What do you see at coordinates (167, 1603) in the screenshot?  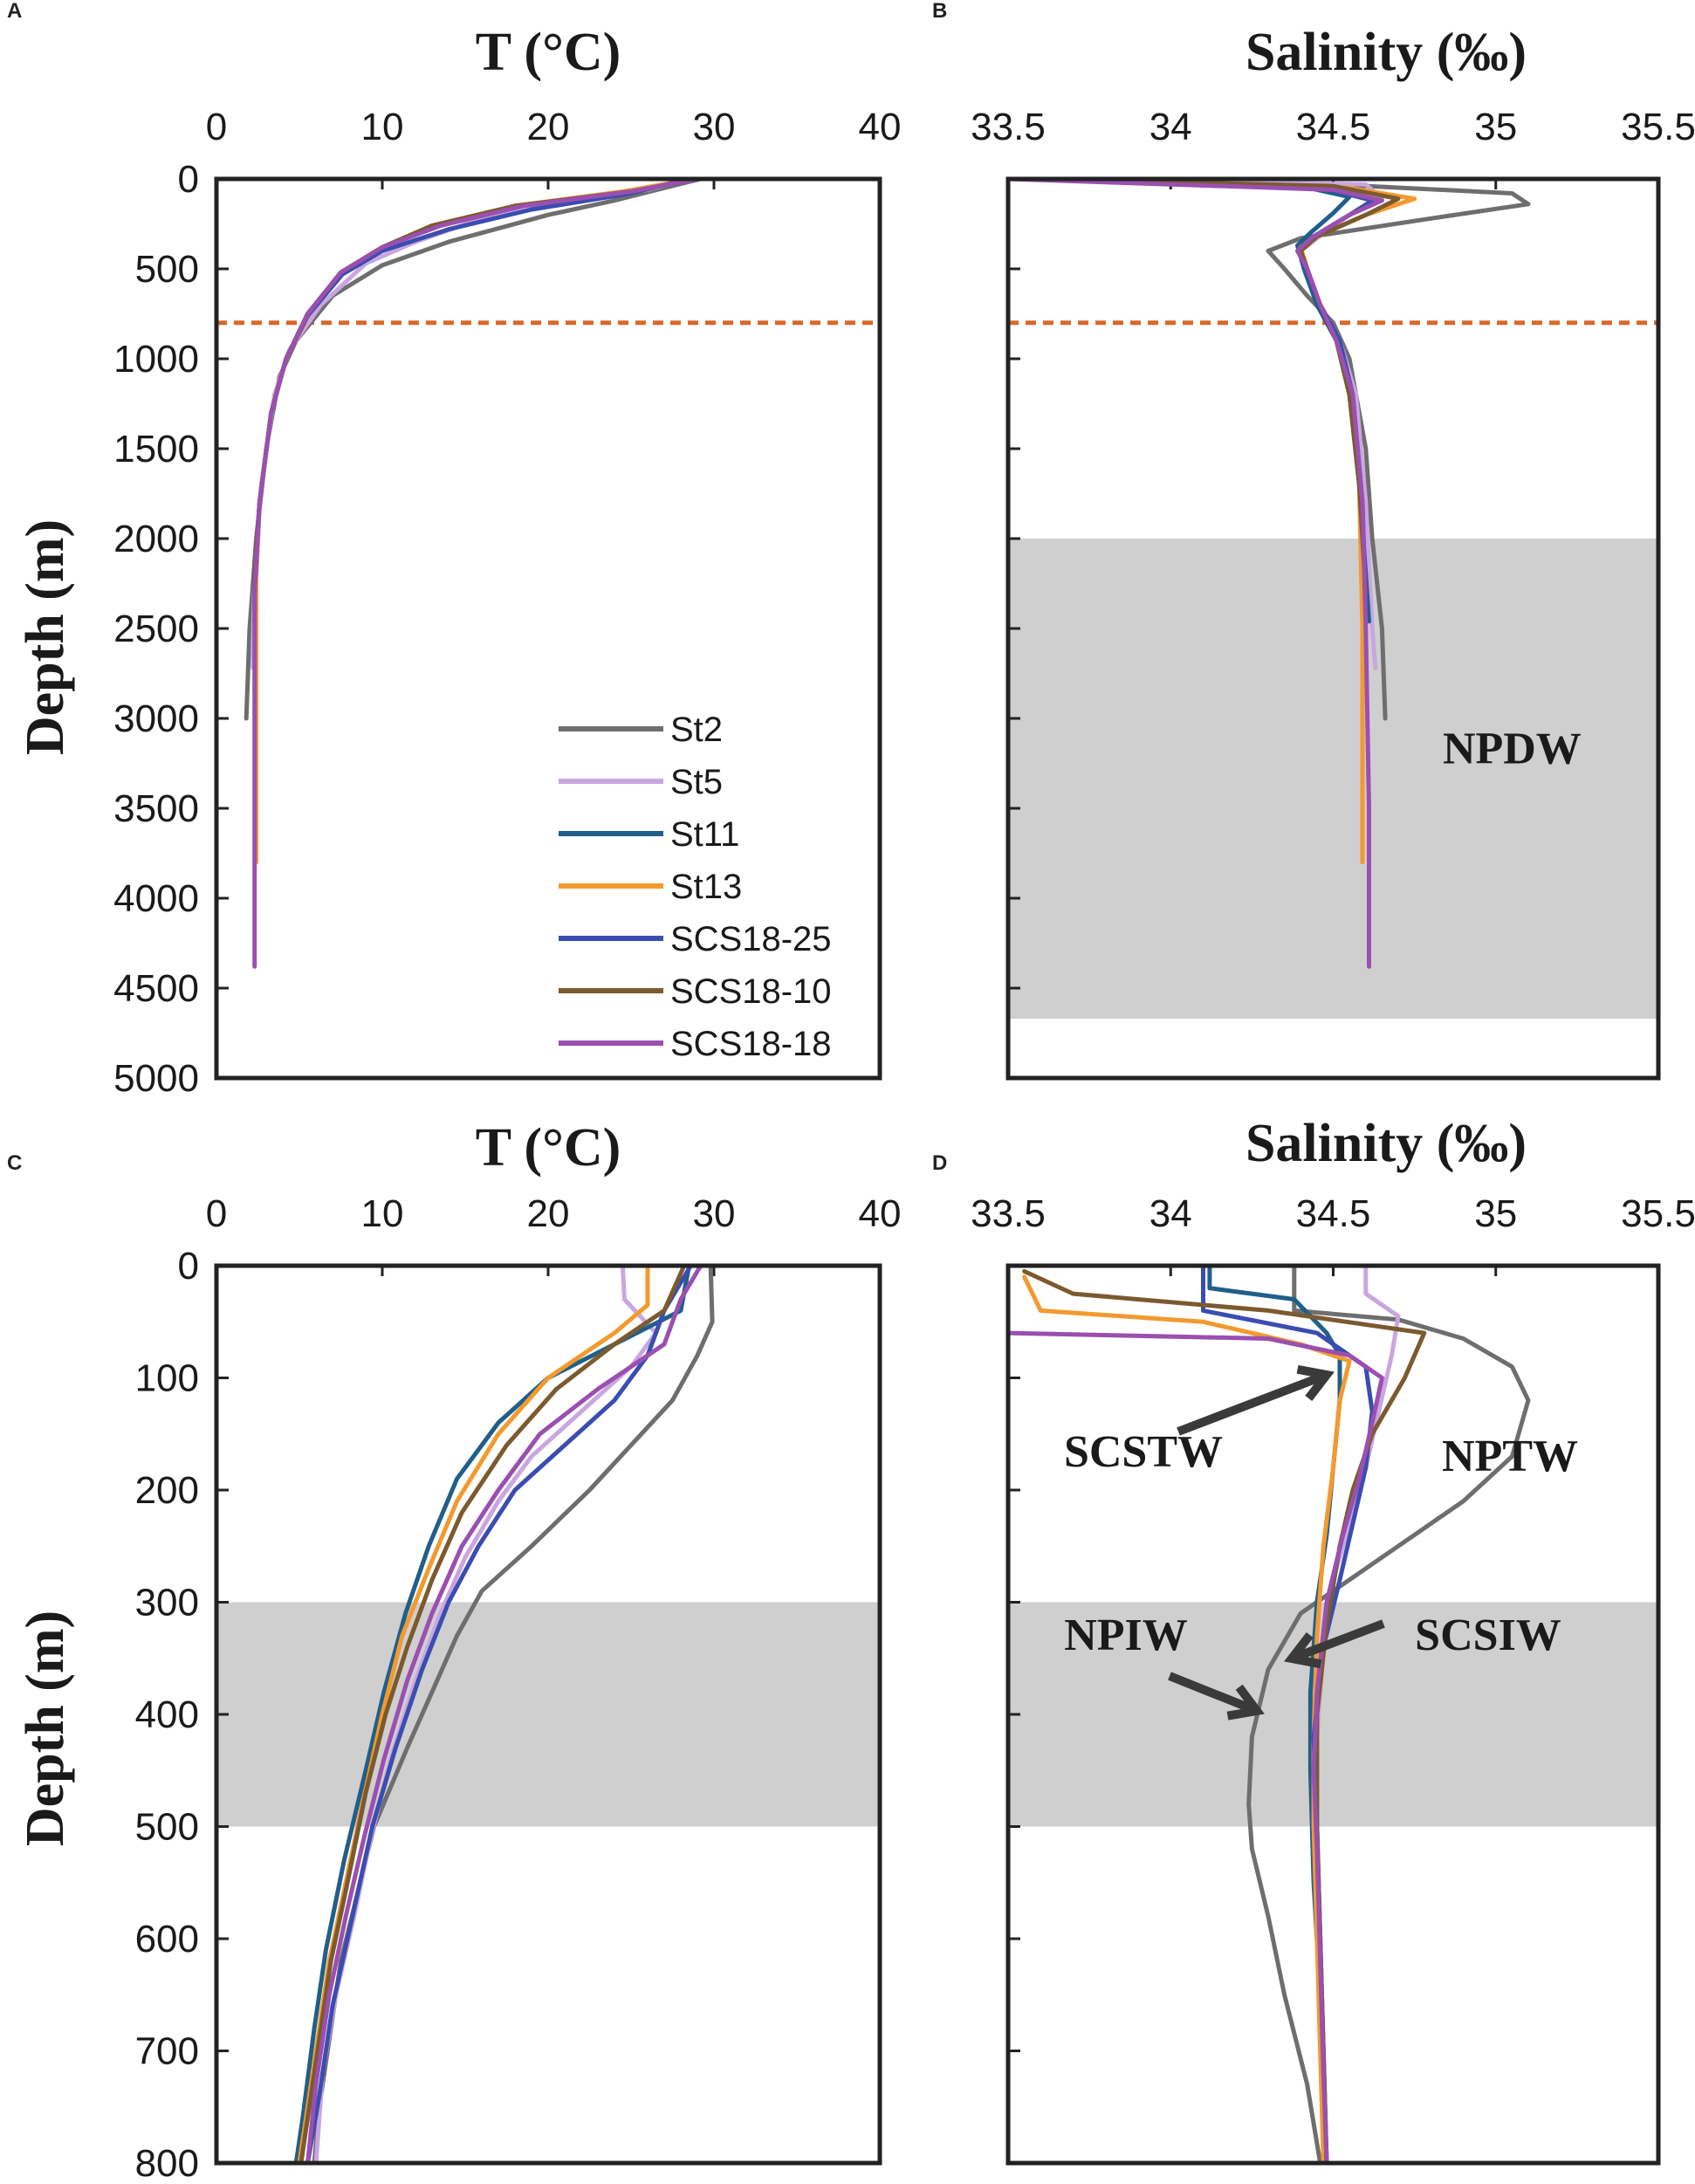 I see `panel-c-ytick-label: 300` at bounding box center [167, 1603].